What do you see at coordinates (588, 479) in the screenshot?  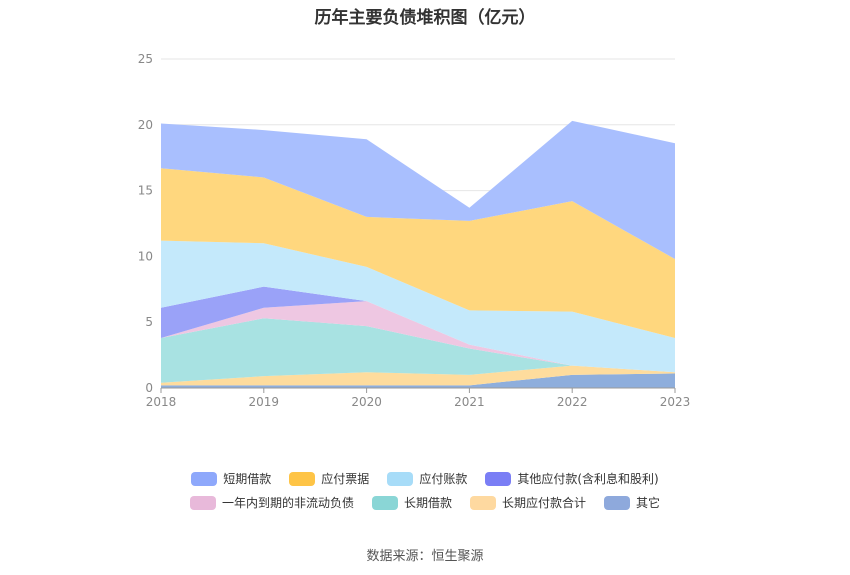 I see `legend-label: 其他应付款(含利息和股利)` at bounding box center [588, 479].